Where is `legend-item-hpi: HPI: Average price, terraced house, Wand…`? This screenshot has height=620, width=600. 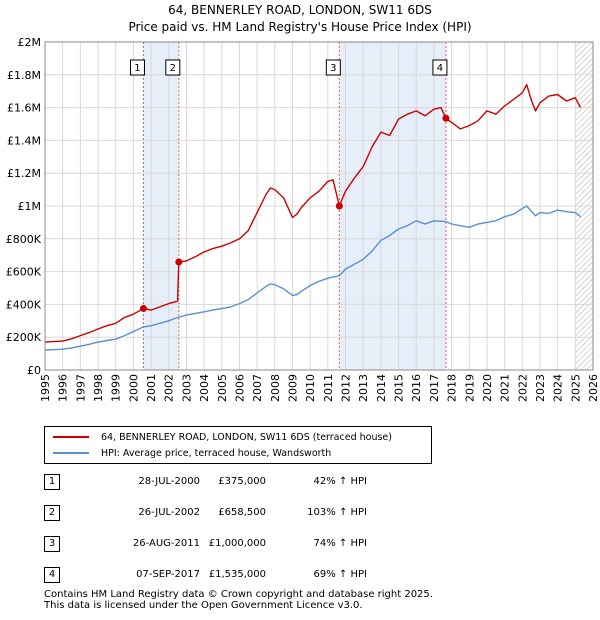
legend-item-hpi: HPI: Average price, terraced house, Wand… is located at coordinates (192, 453).